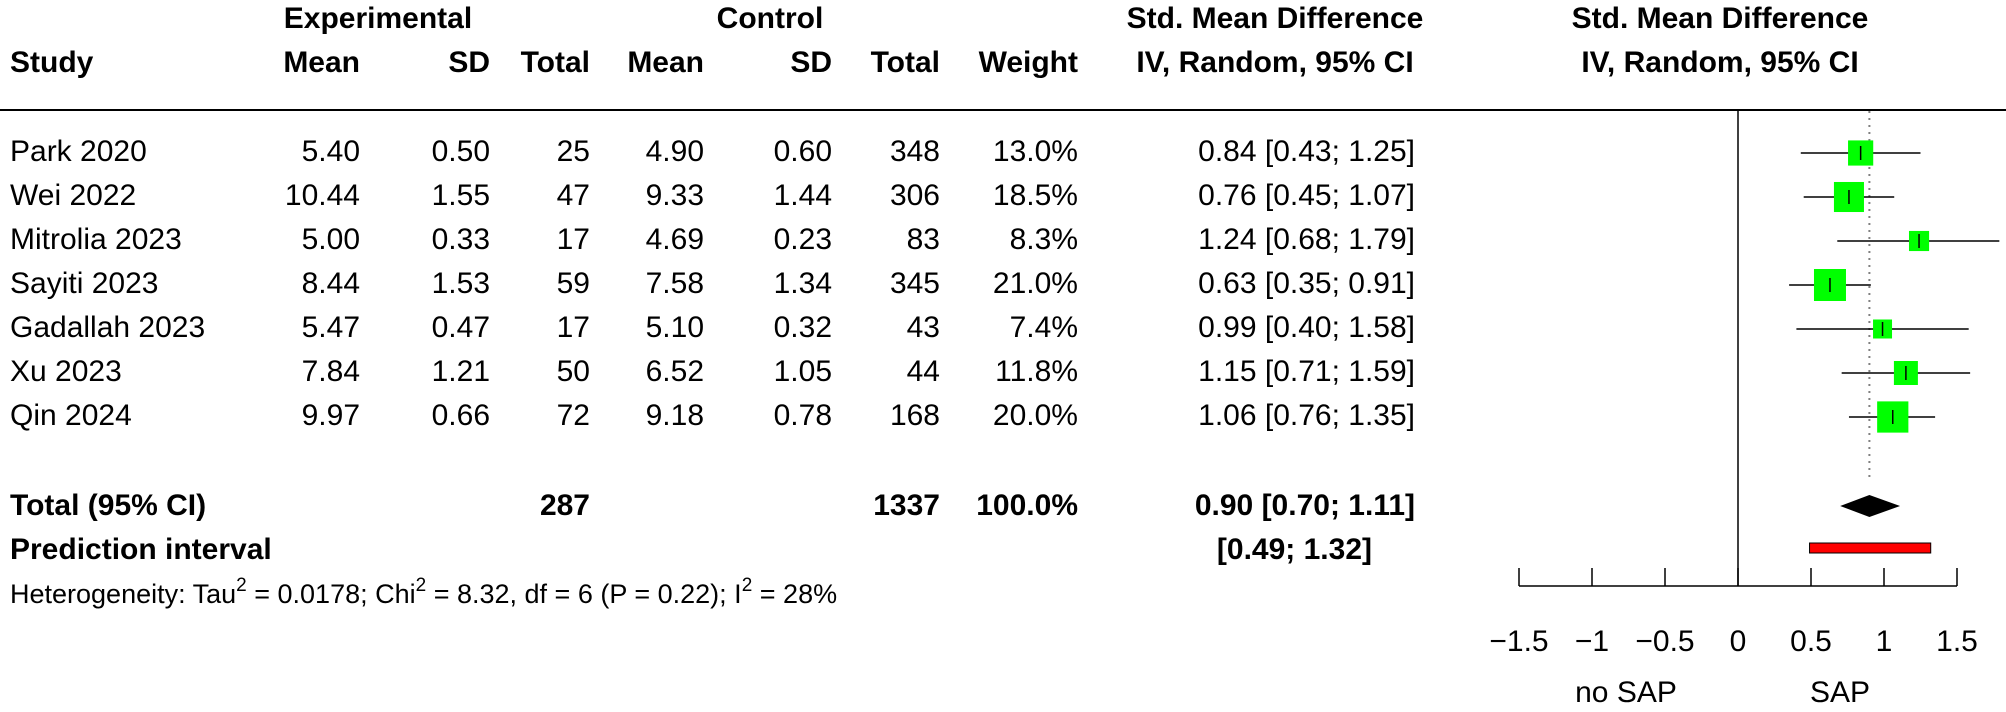 Image resolution: width=2006 pixels, height=712 pixels. What do you see at coordinates (1027, 505) in the screenshot?
I see `total-weight: 100.0%` at bounding box center [1027, 505].